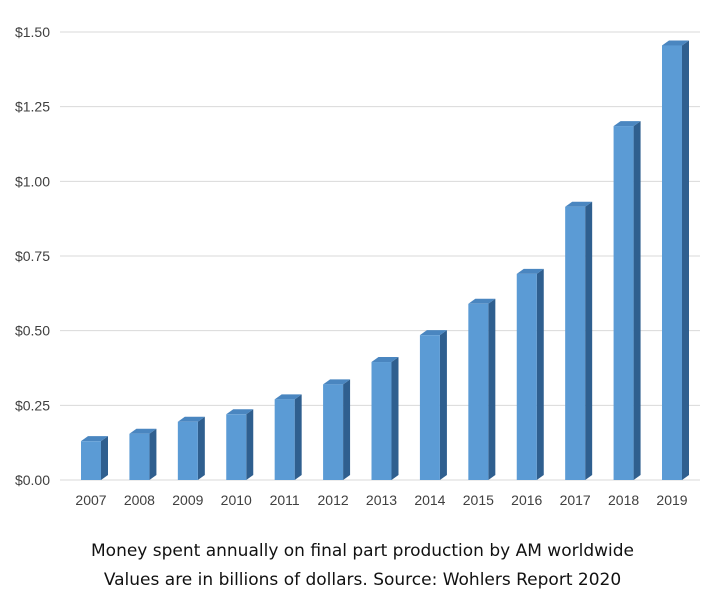 The image size is (725, 600). What do you see at coordinates (32, 107) in the screenshot?
I see `y-tick-label: $1.25` at bounding box center [32, 107].